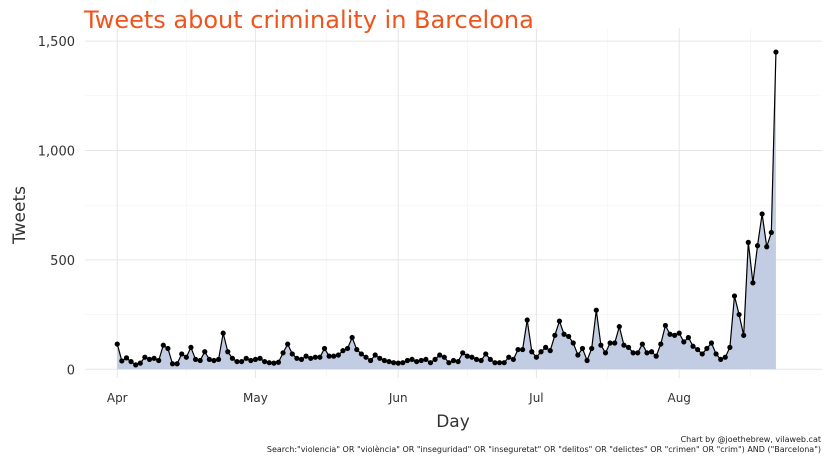  I want to click on chart-credit: Chart by @joethebrew, vilaweb.cat, so click(750, 439).